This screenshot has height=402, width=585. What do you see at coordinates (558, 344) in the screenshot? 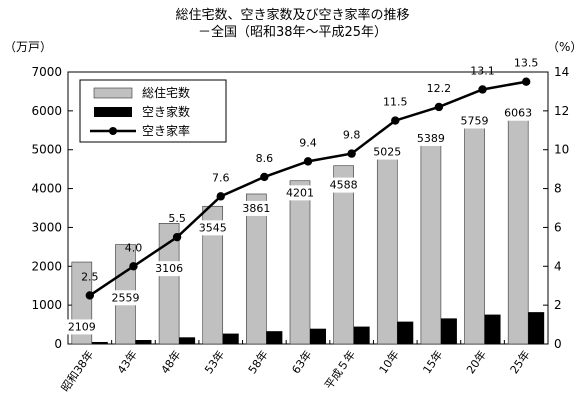
I see `right-tick-label: 0` at bounding box center [558, 344].